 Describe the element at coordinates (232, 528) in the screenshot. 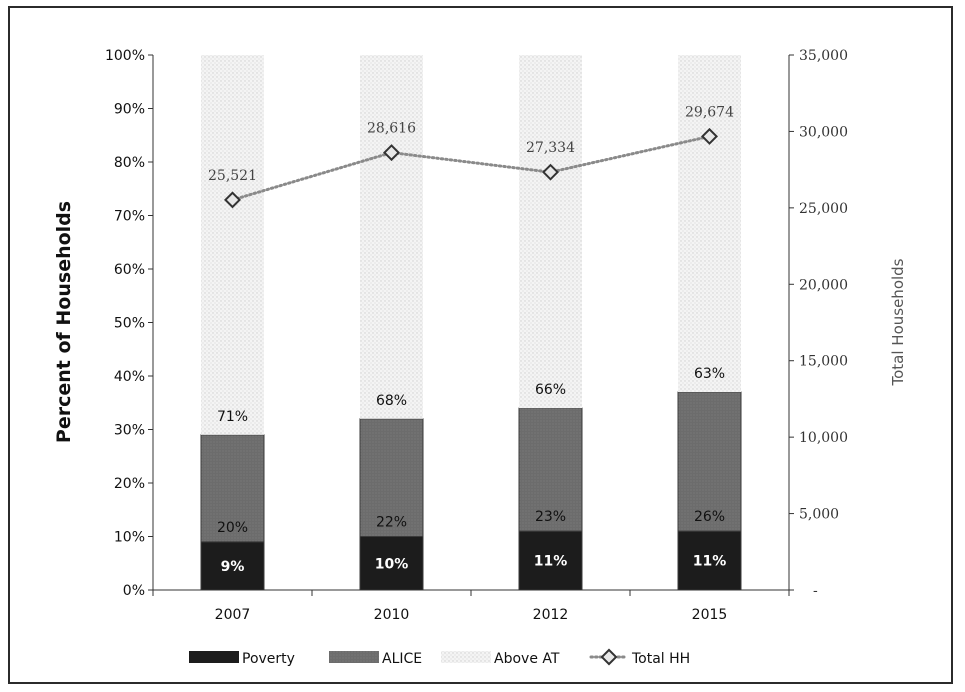

I see `data-label-alice-2007: 20%` at that location.